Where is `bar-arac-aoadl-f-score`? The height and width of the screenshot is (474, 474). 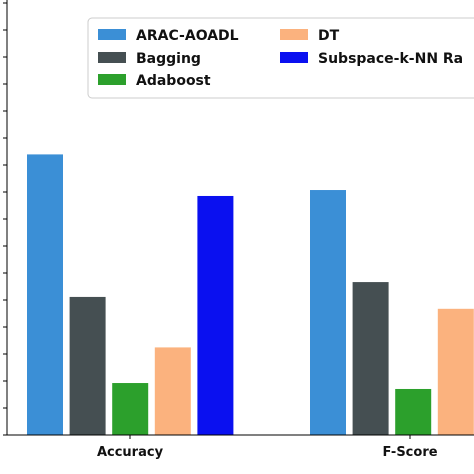
bar-arac-aoadl-f-score is located at coordinates (328, 312).